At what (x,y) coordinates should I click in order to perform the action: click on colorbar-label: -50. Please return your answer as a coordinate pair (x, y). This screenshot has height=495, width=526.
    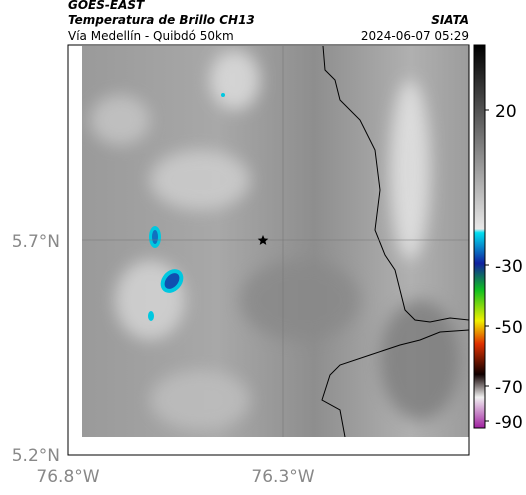
    Looking at the image, I should click on (509, 328).